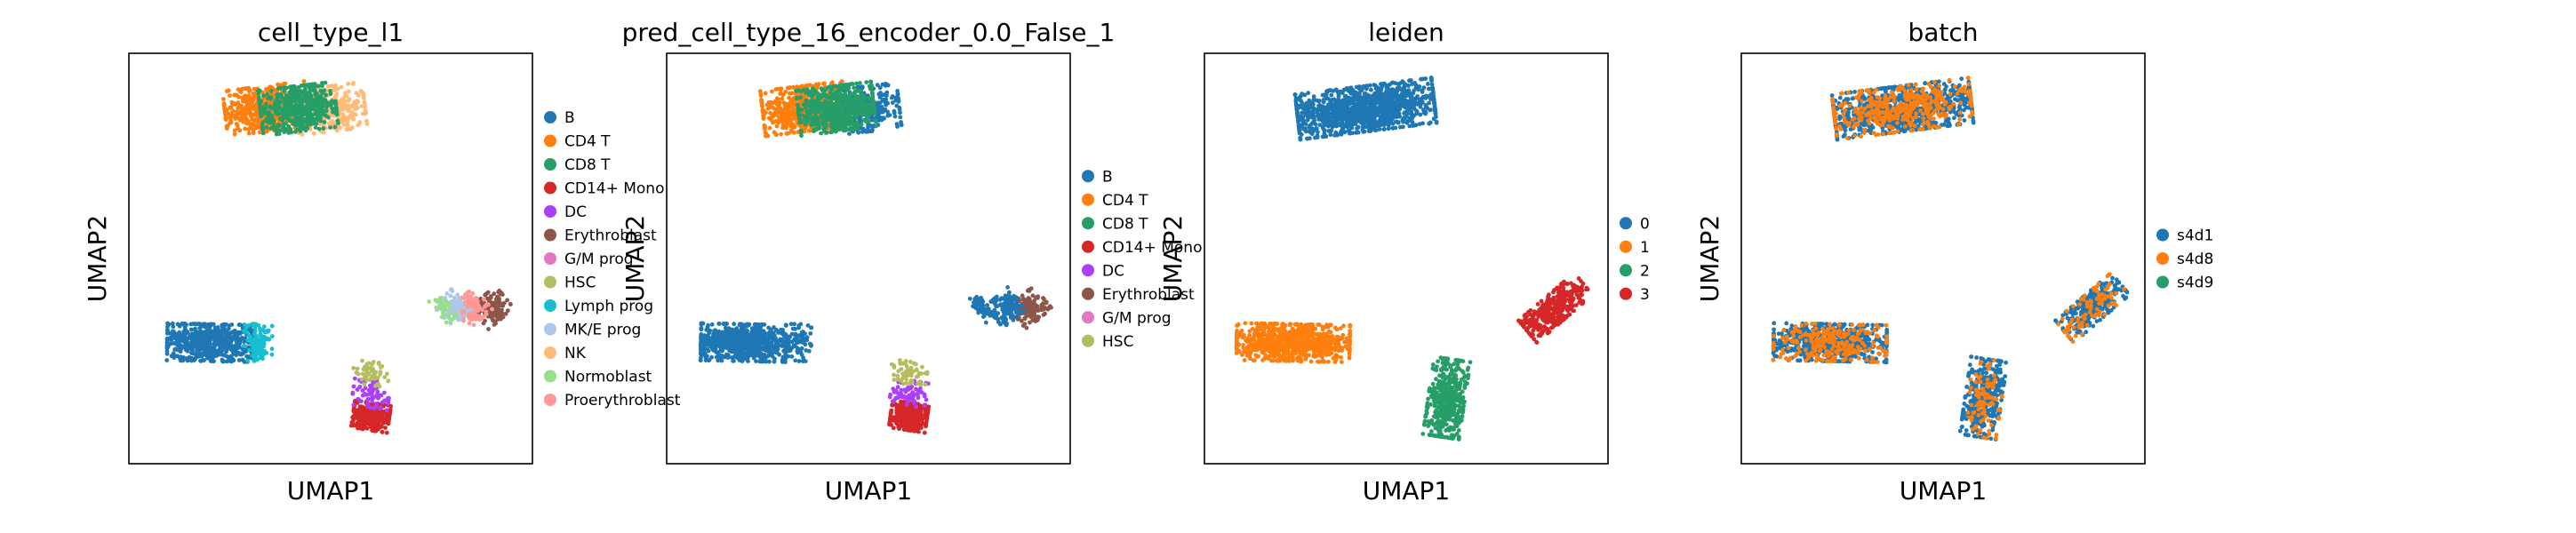 The image size is (2576, 533). Describe the element at coordinates (875, 257) in the screenshot. I see `scatter-points` at that location.